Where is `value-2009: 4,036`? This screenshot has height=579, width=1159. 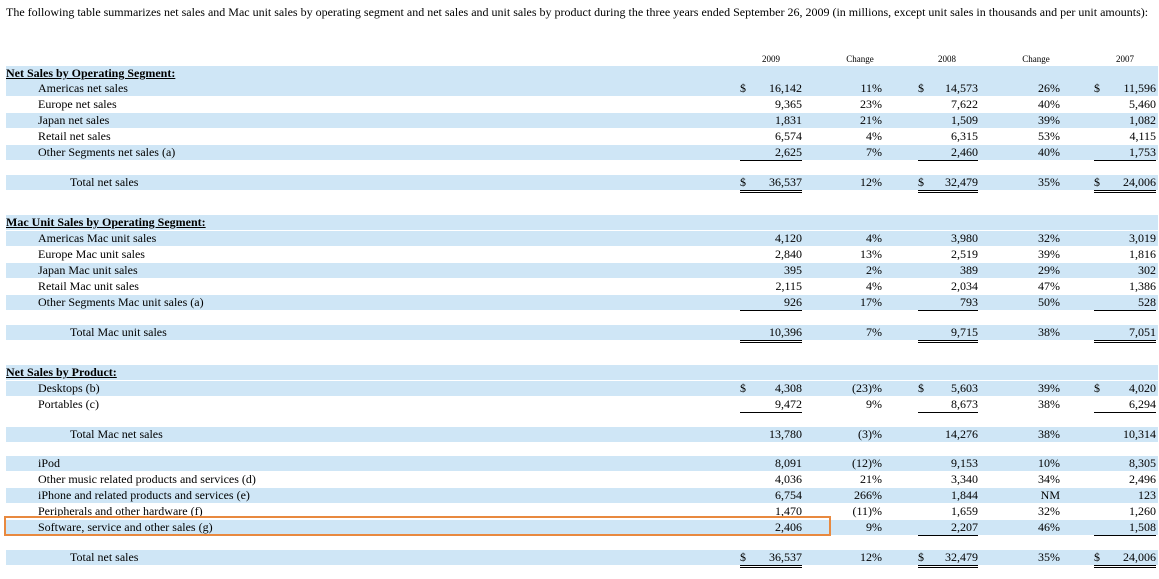 value-2009: 4,036 is located at coordinates (788, 479).